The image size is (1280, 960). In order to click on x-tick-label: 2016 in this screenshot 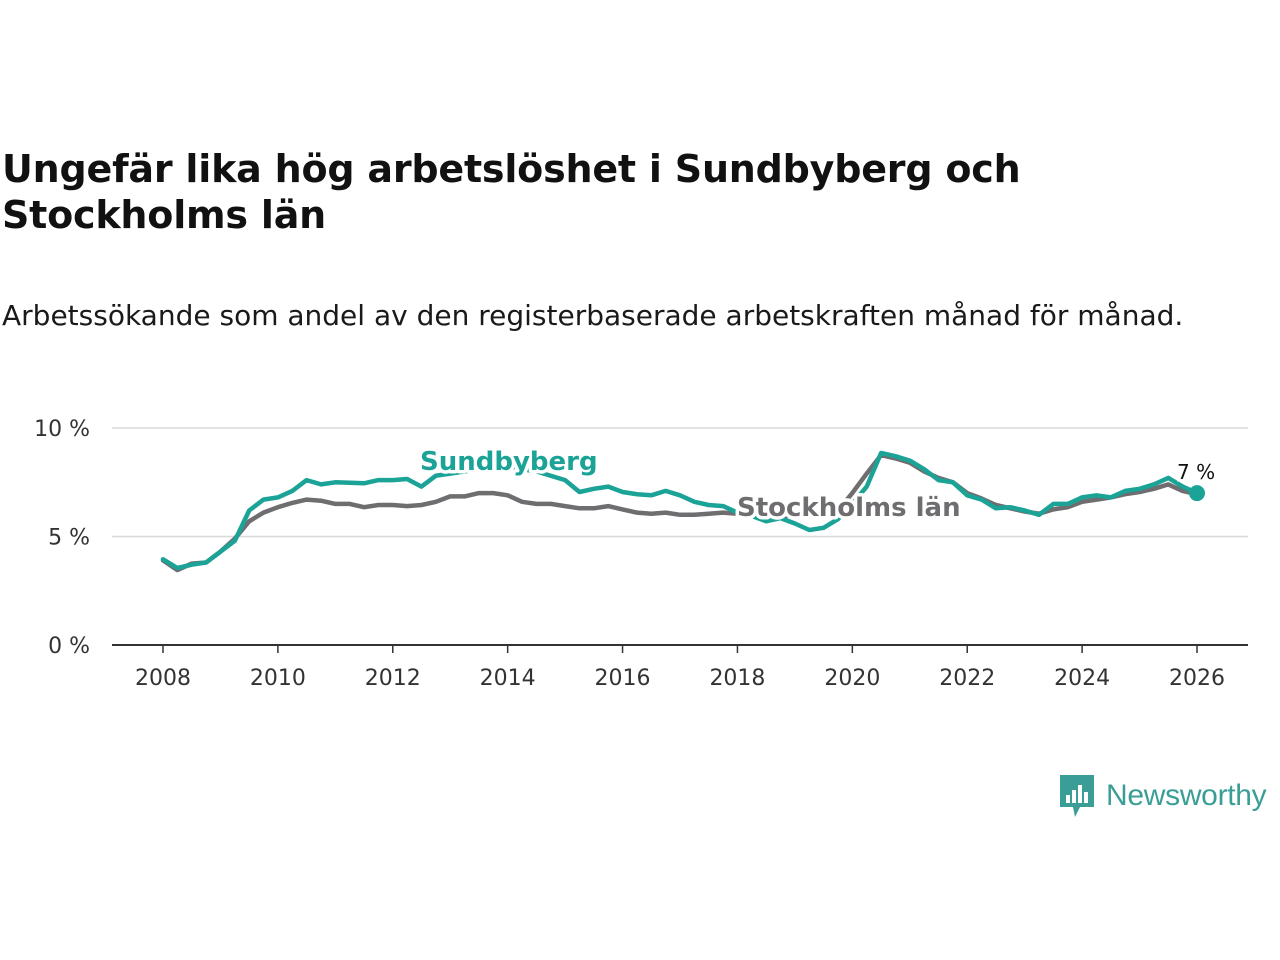, I will do `click(623, 678)`.